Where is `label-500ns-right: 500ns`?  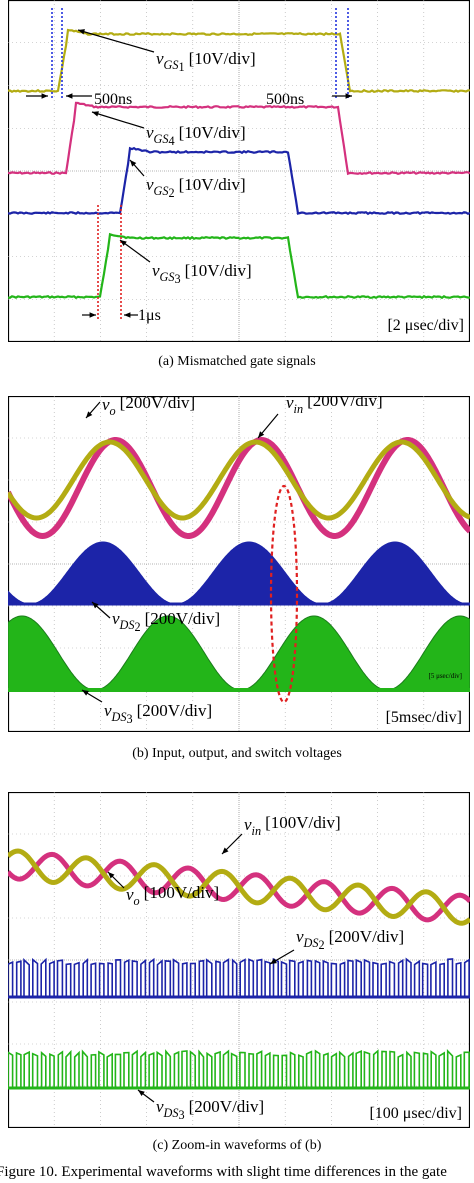 label-500ns-right: 500ns is located at coordinates (285, 99).